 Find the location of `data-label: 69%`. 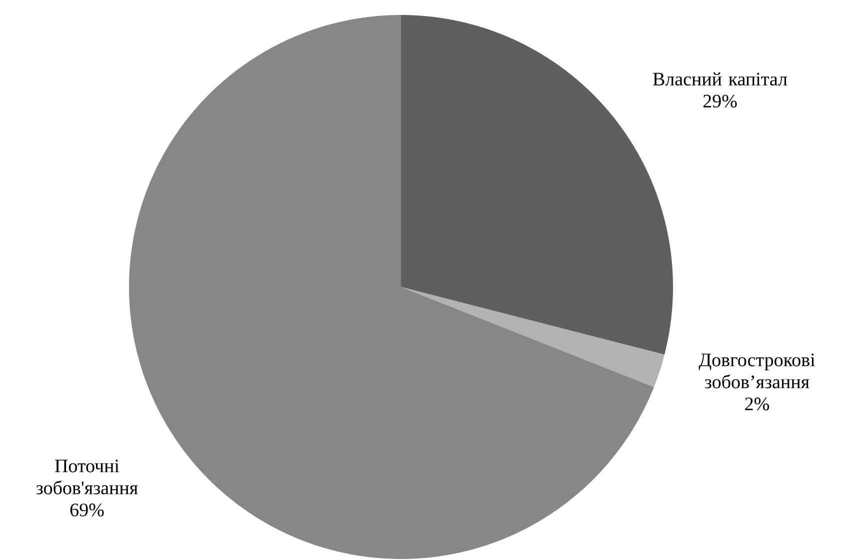

data-label: 69% is located at coordinates (87, 510).